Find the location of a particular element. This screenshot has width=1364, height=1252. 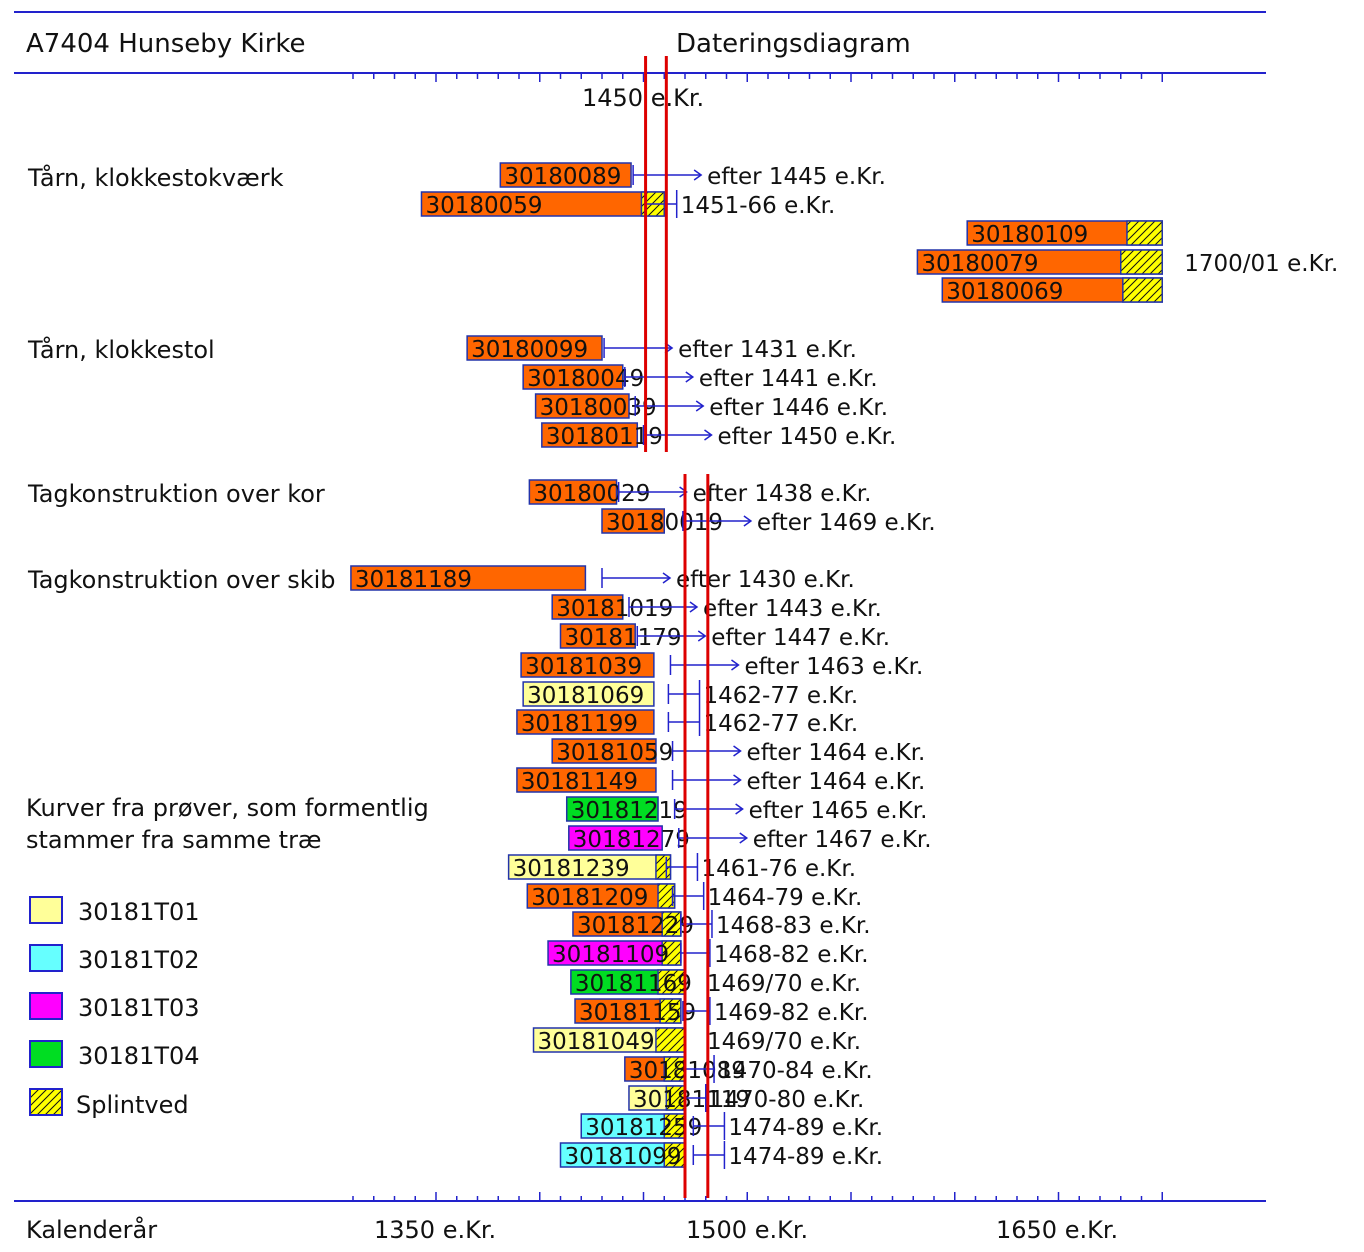

sample-id-label: 30181039 is located at coordinates (583, 667).